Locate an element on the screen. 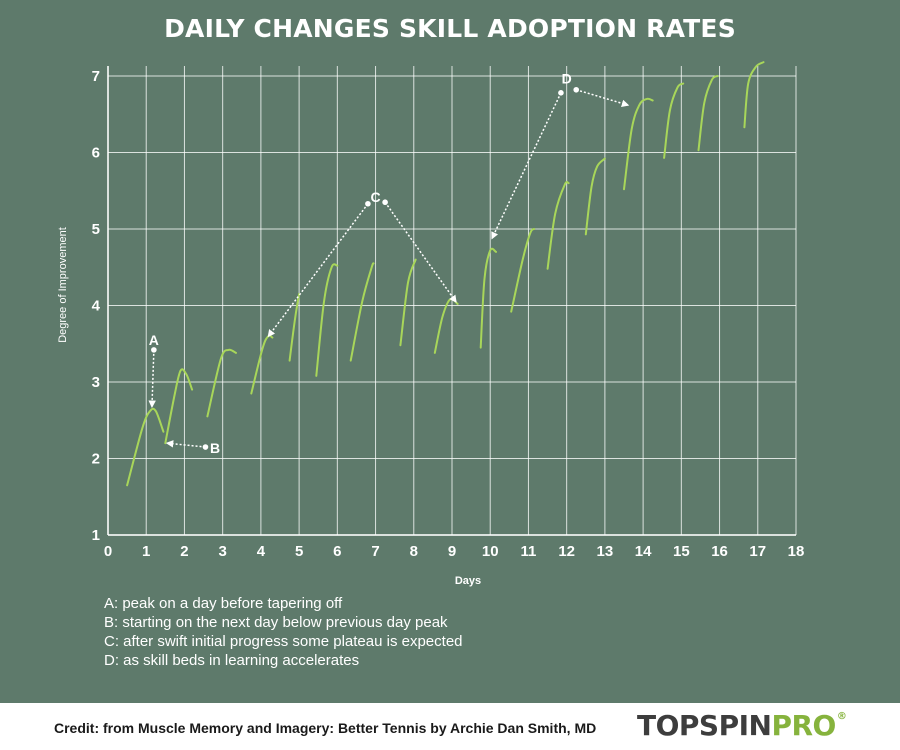 This screenshot has height=750, width=900. brand-logo-part2: PRO is located at coordinates (803, 725).